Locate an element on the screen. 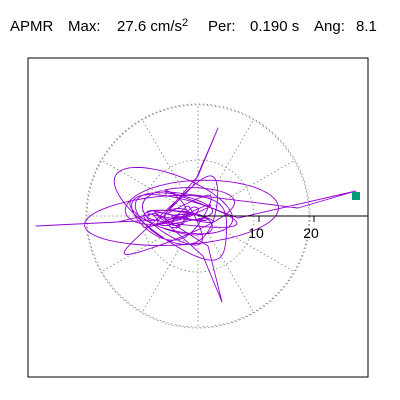 This screenshot has width=400, height=400. max-label: Max: is located at coordinates (84, 26).